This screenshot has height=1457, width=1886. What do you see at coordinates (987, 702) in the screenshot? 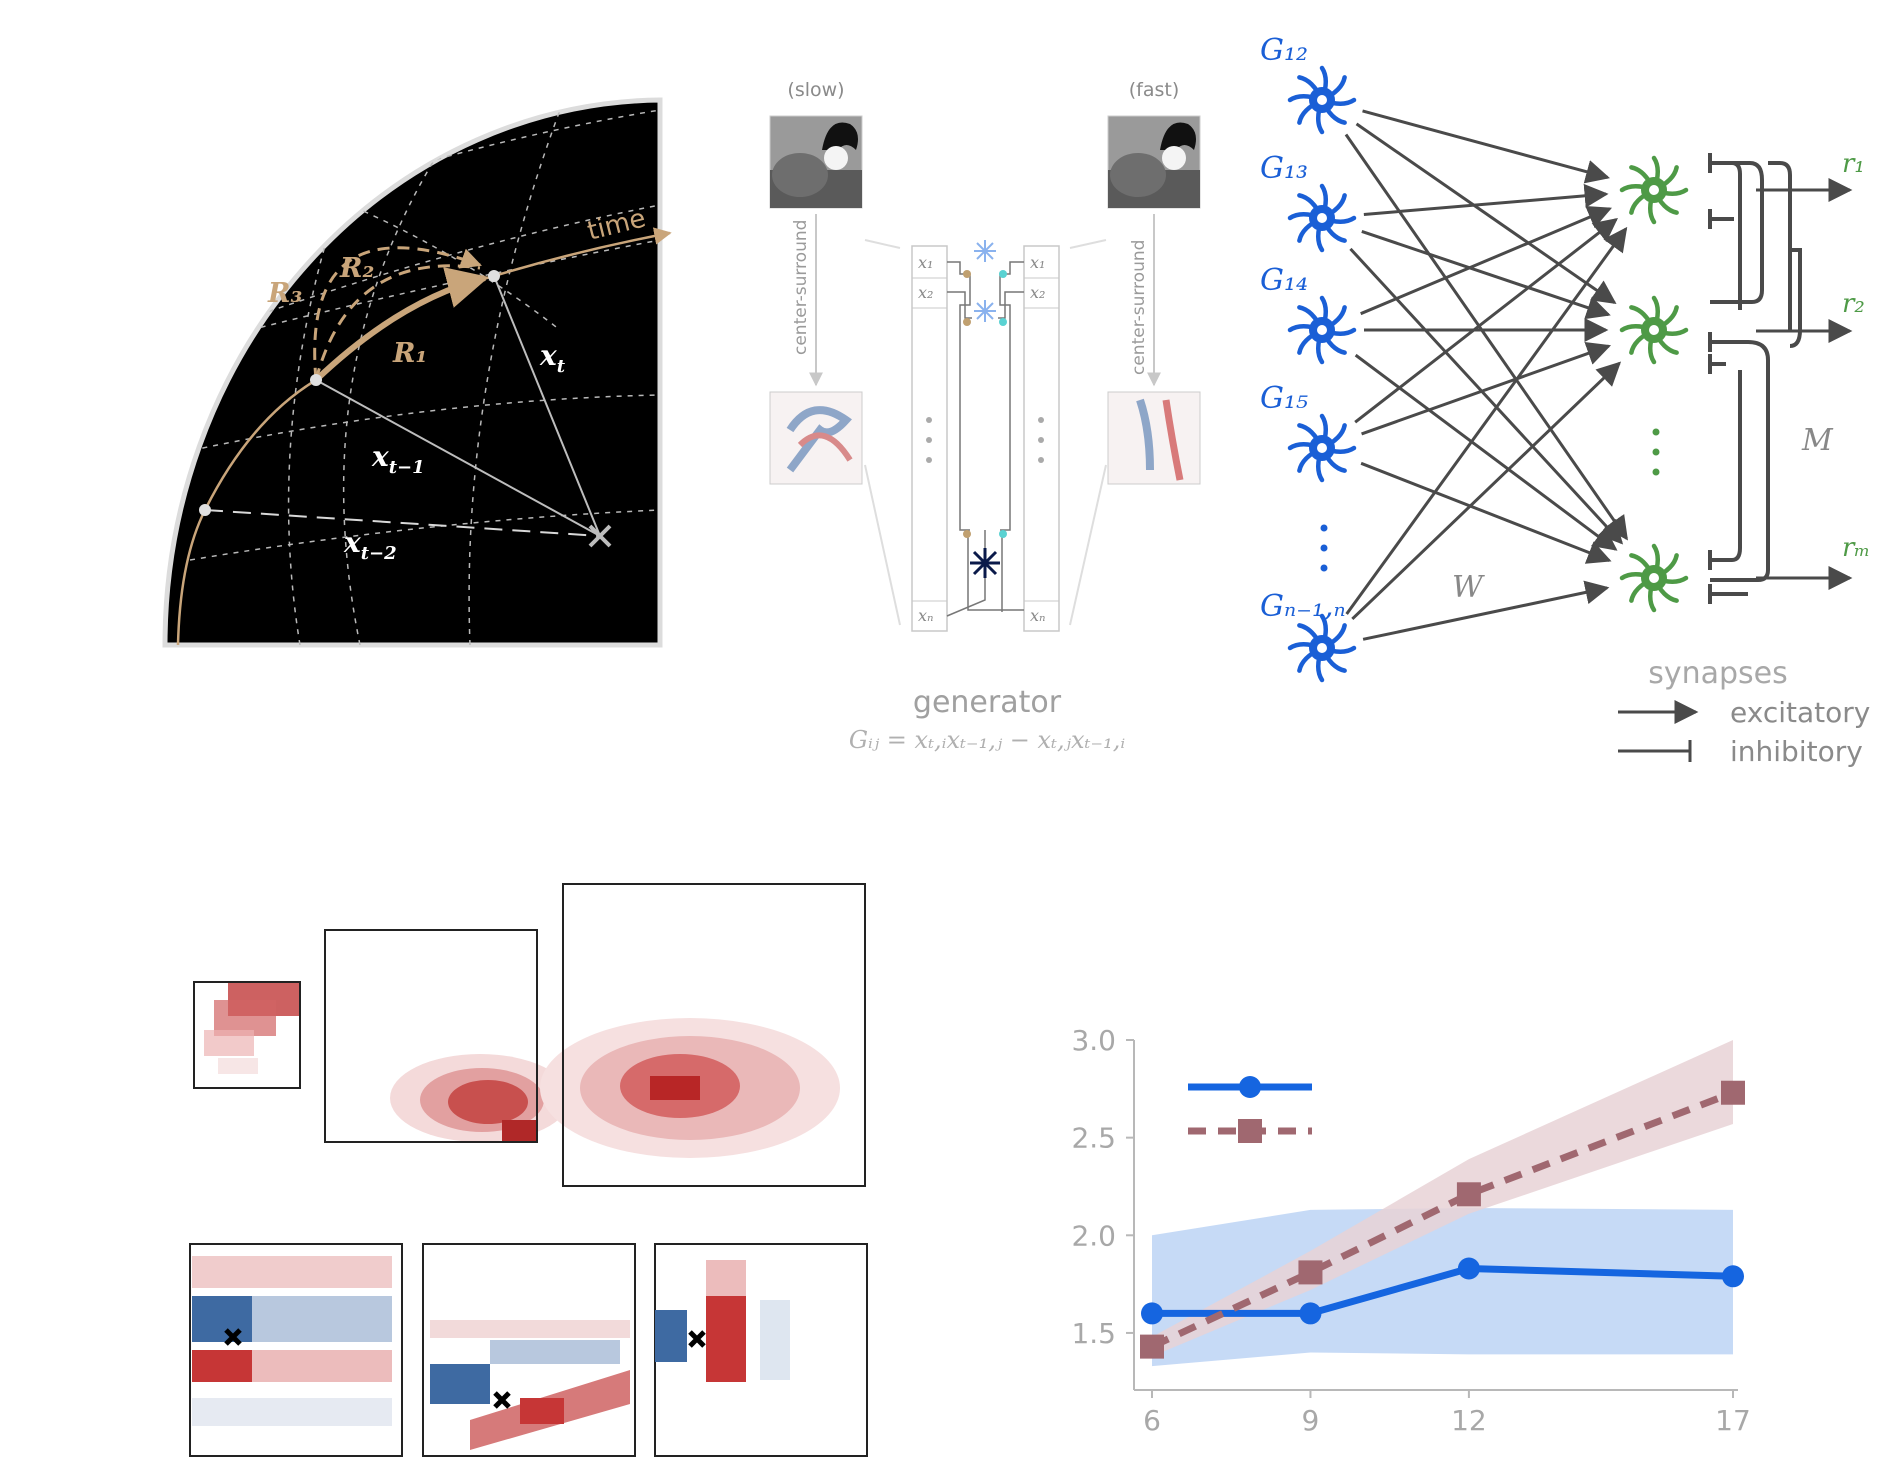
I see `generator-title: generator` at bounding box center [987, 702].